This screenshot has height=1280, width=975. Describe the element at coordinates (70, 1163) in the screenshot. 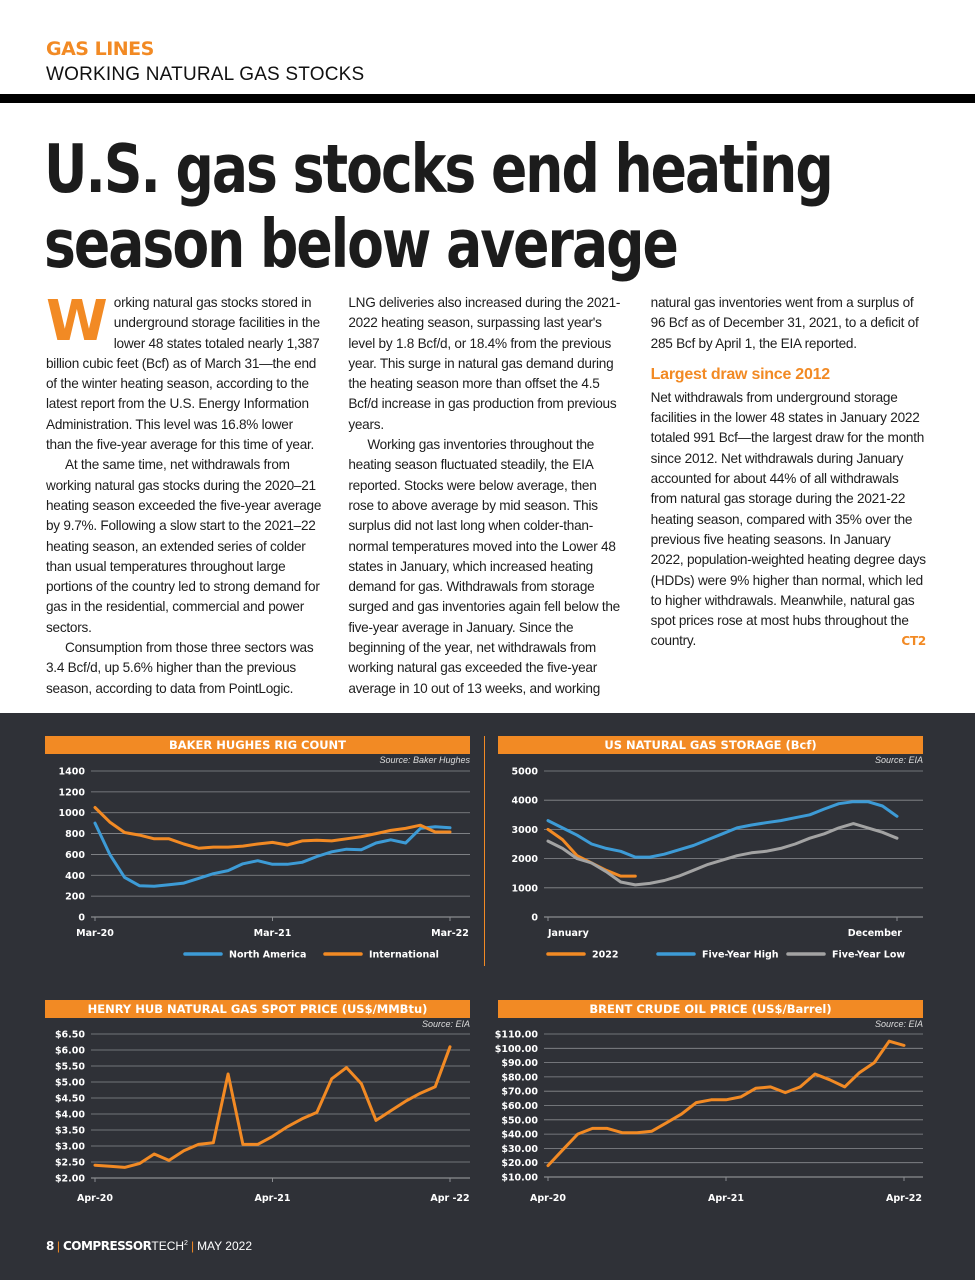

I see `y-tick-label: $2.50` at that location.